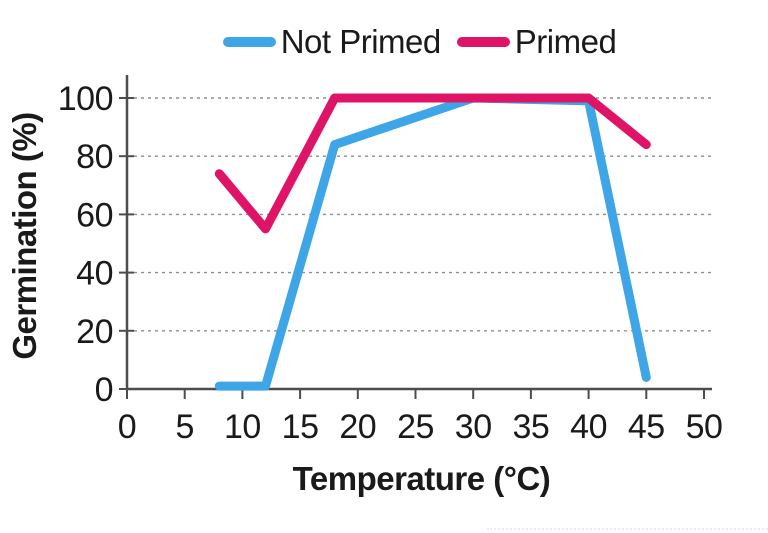  Describe the element at coordinates (422, 478) in the screenshot. I see `x-axis-title: Temperature (°C)` at that location.